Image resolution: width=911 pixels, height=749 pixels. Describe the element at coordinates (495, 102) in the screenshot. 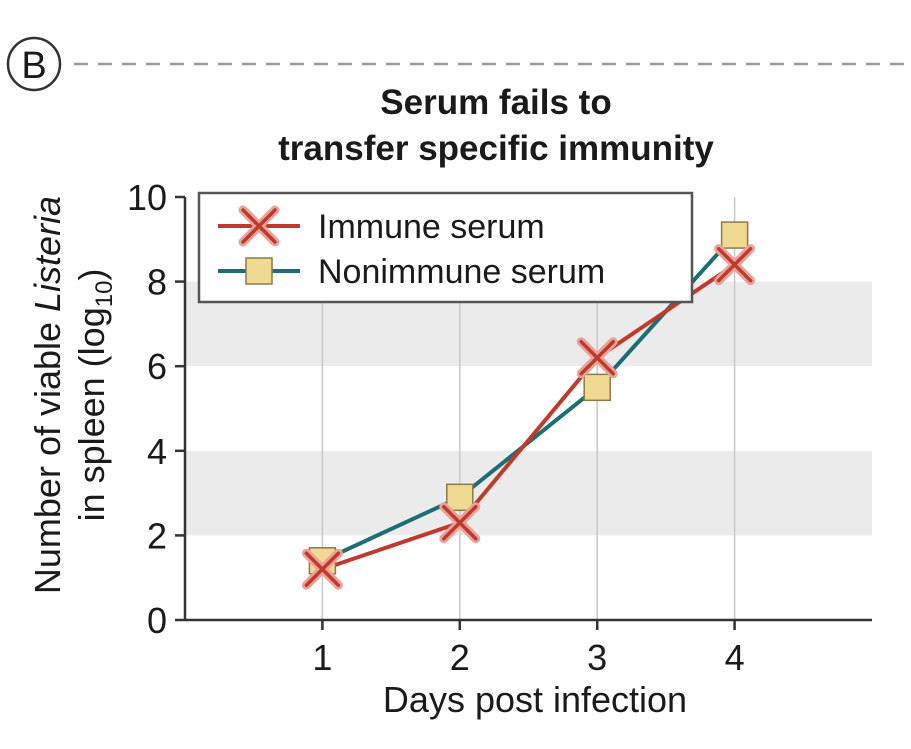

I see `chart-title-line-1: Serum fails to` at that location.